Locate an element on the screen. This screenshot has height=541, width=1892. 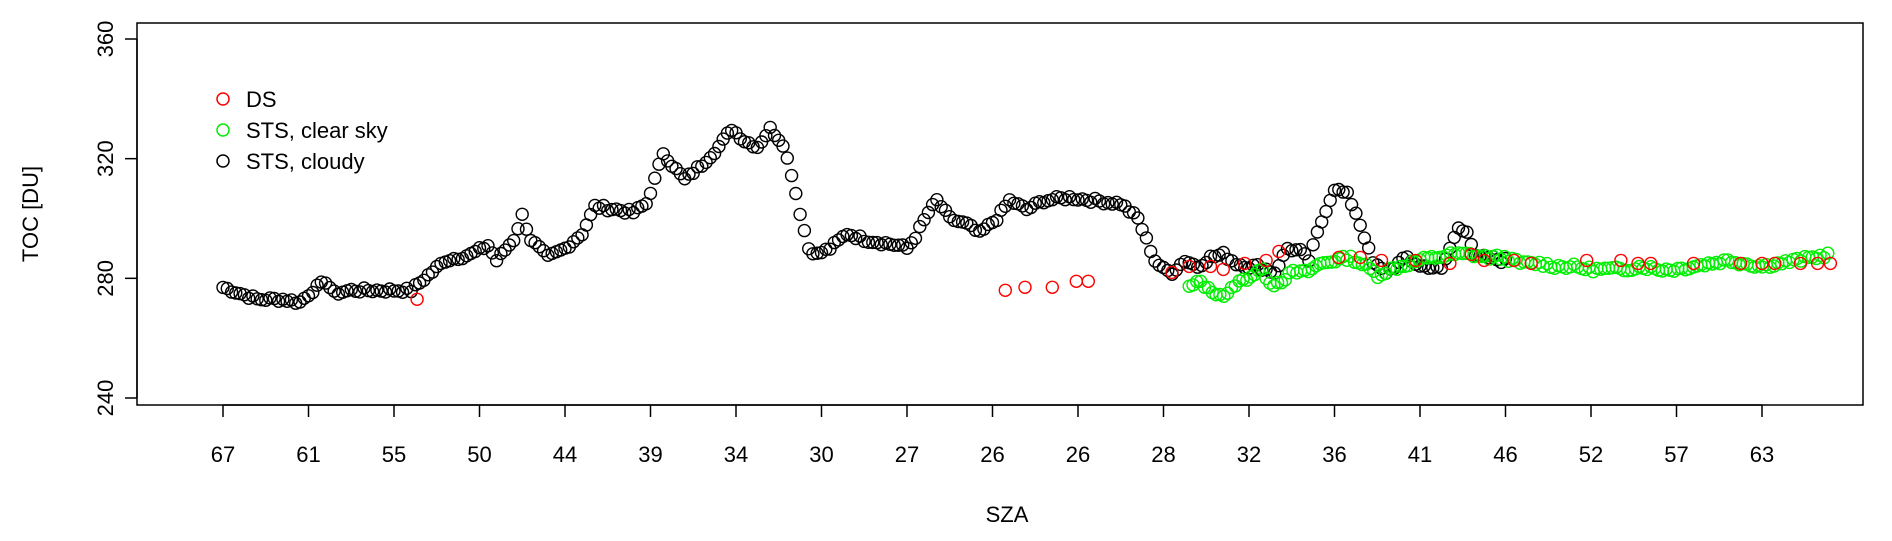
x-tick-label: 41 is located at coordinates (1420, 454).